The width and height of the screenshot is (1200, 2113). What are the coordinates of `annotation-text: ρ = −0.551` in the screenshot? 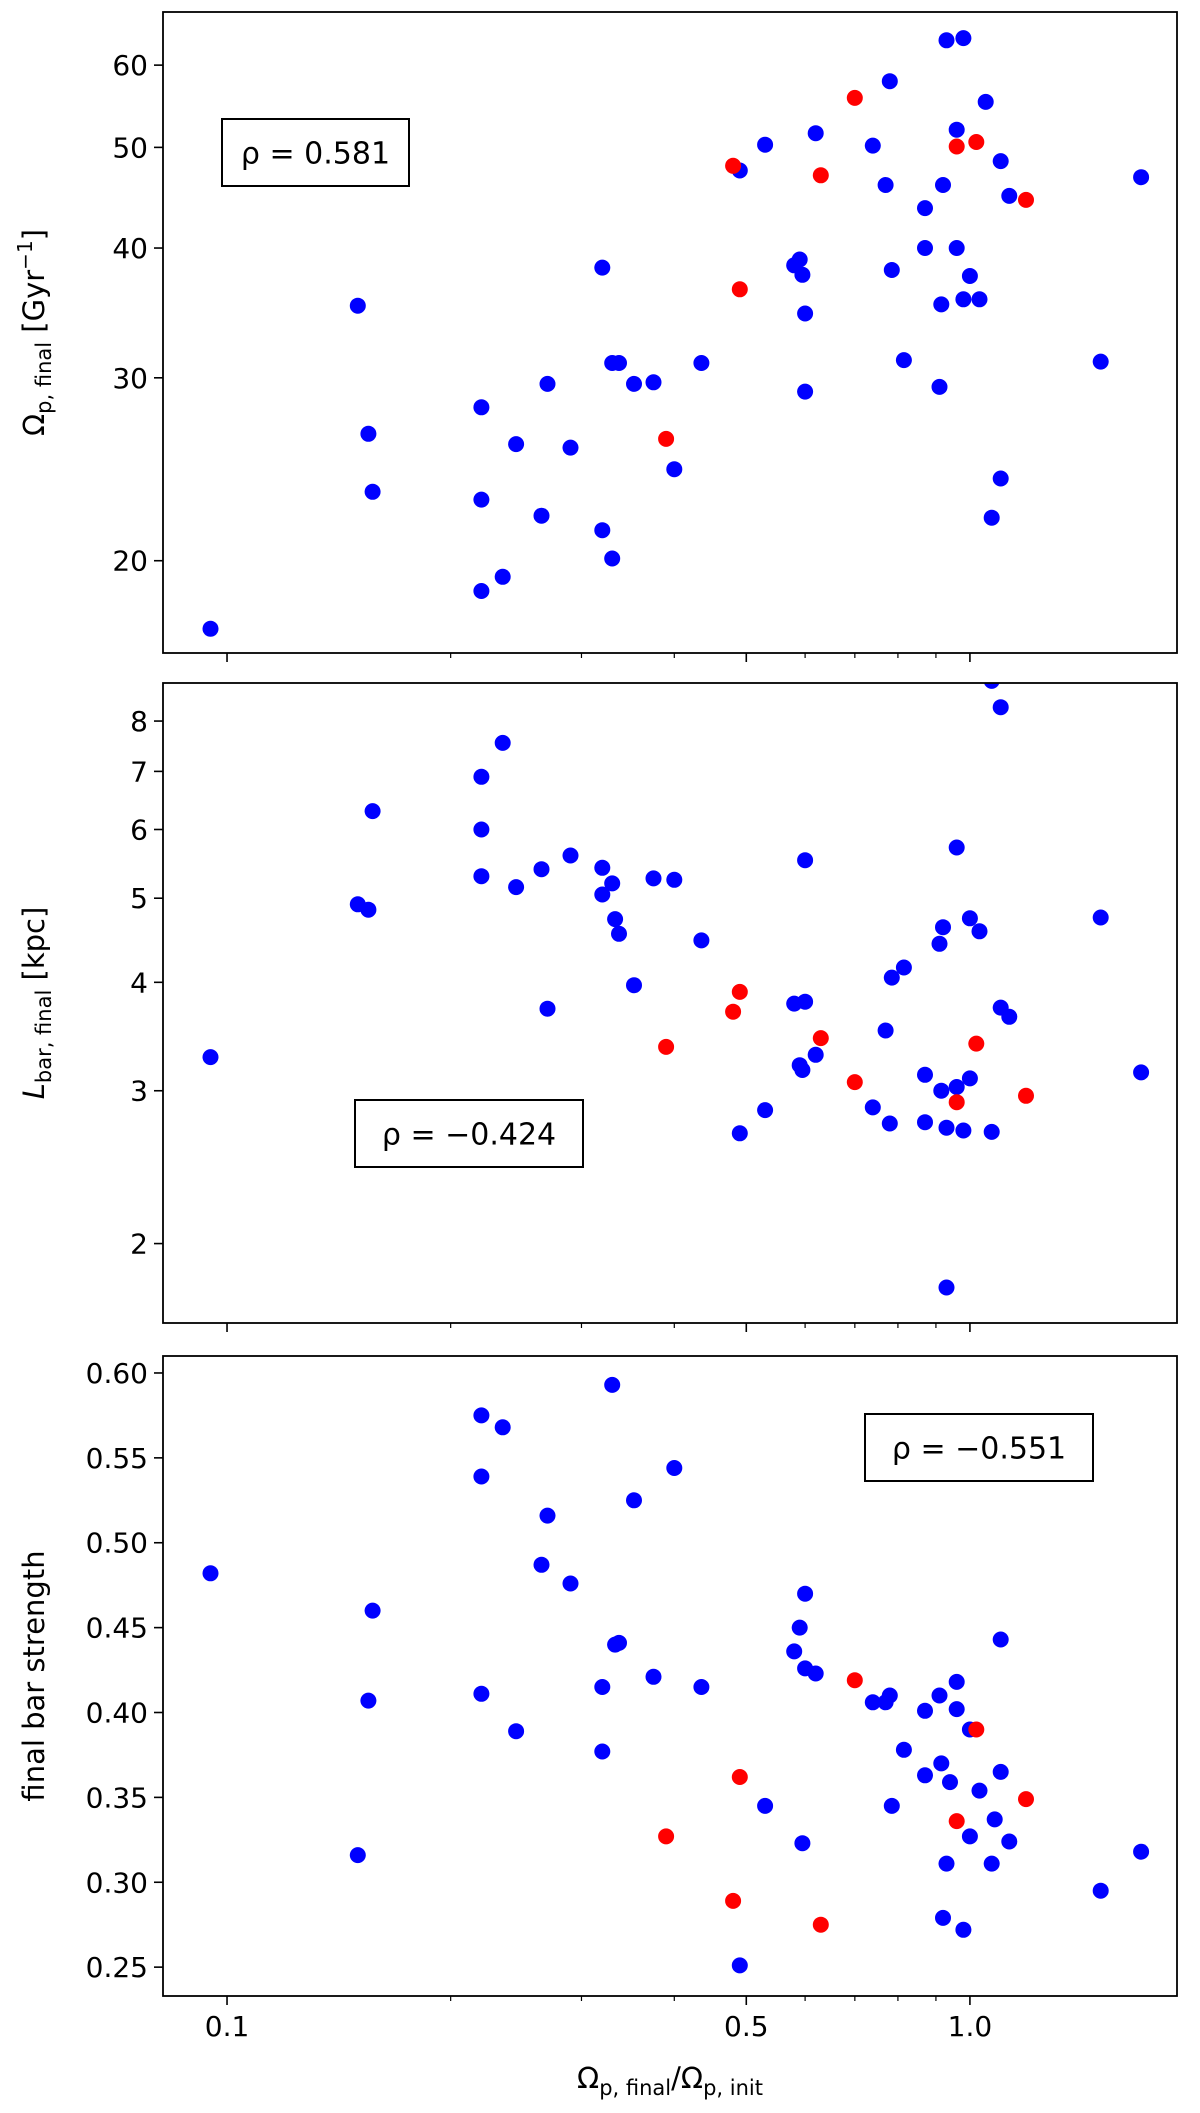 It's located at (979, 1449).